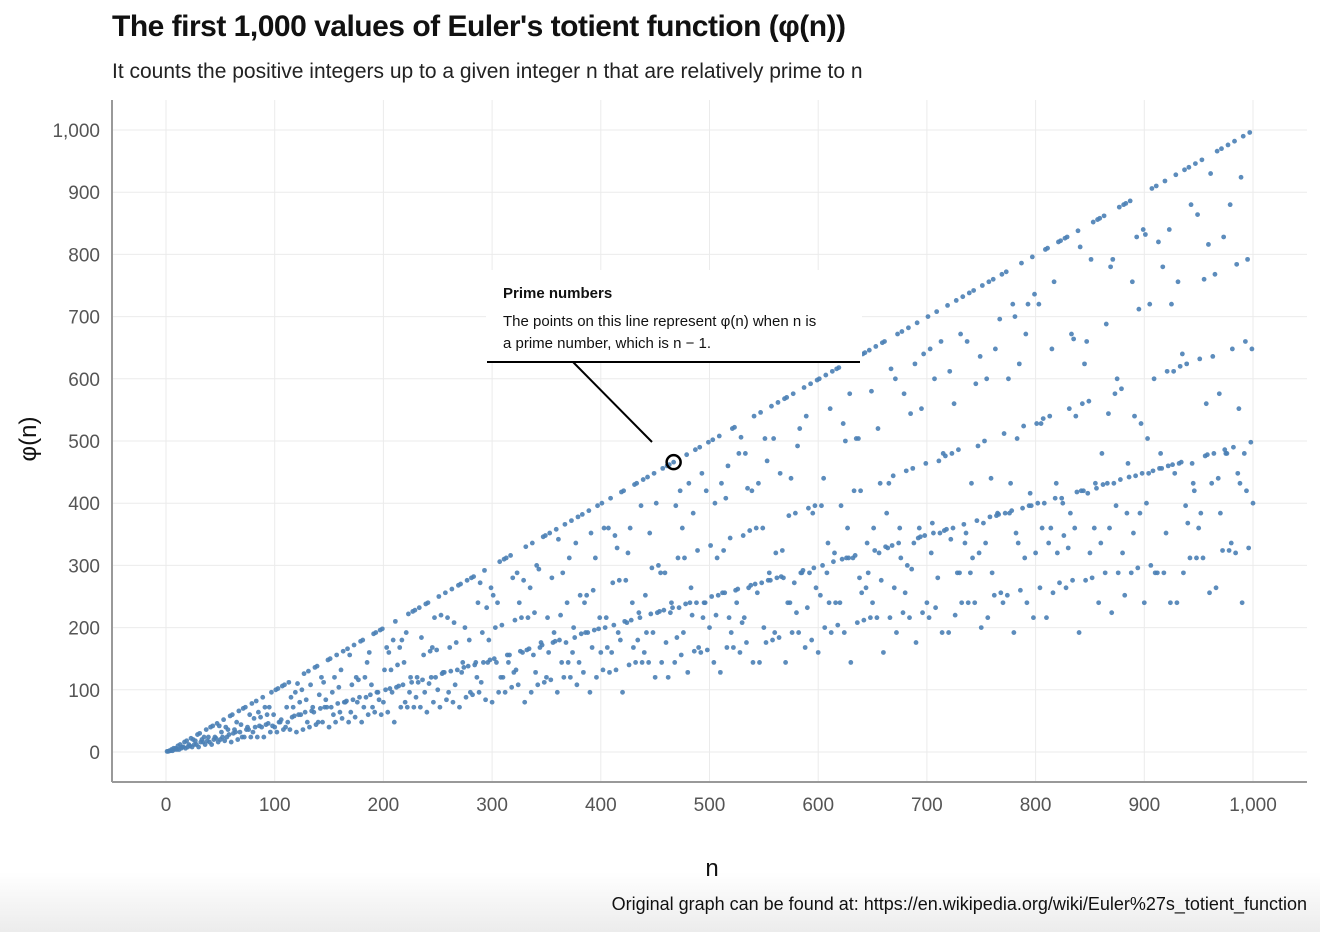 Image resolution: width=1320 pixels, height=932 pixels. What do you see at coordinates (818, 805) in the screenshot?
I see `x-tick-label: 600` at bounding box center [818, 805].